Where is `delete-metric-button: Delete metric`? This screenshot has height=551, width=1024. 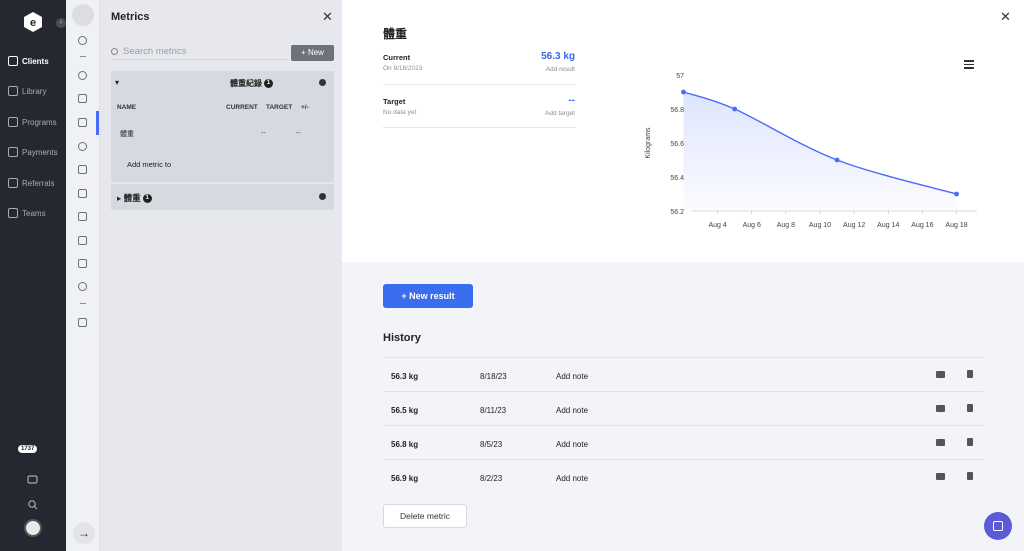
delete-metric-button: Delete metric is located at coordinates (425, 516).